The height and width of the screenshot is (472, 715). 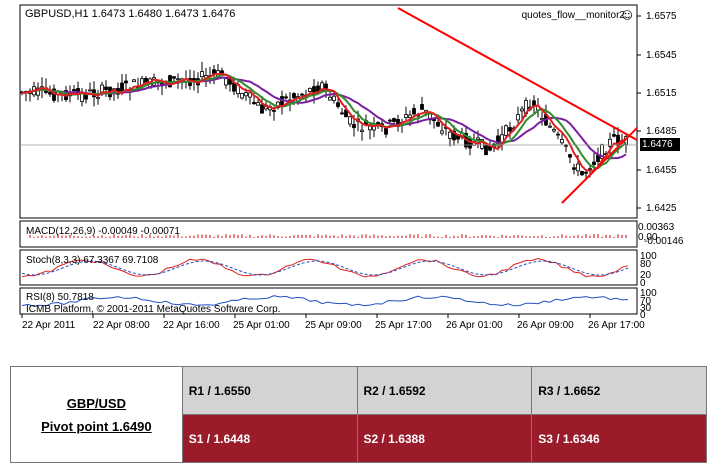 What do you see at coordinates (664, 241) in the screenshot?
I see `macd-level-label: -0.00146` at bounding box center [664, 241].